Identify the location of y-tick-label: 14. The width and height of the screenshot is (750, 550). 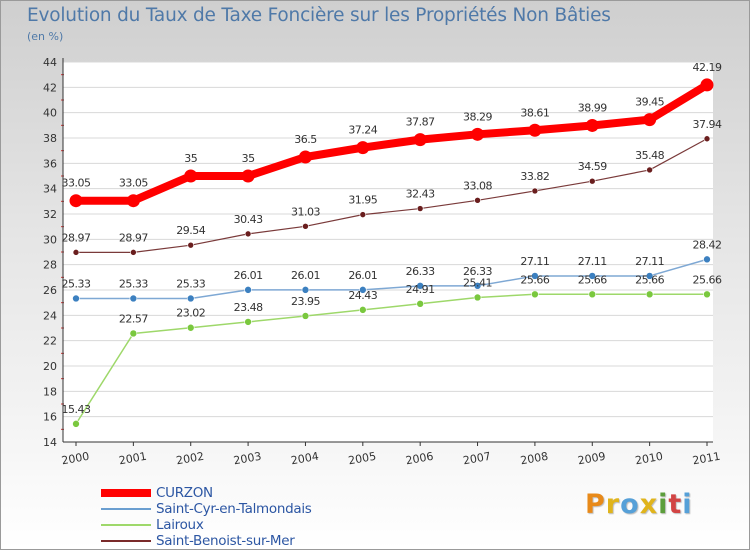
(50, 442).